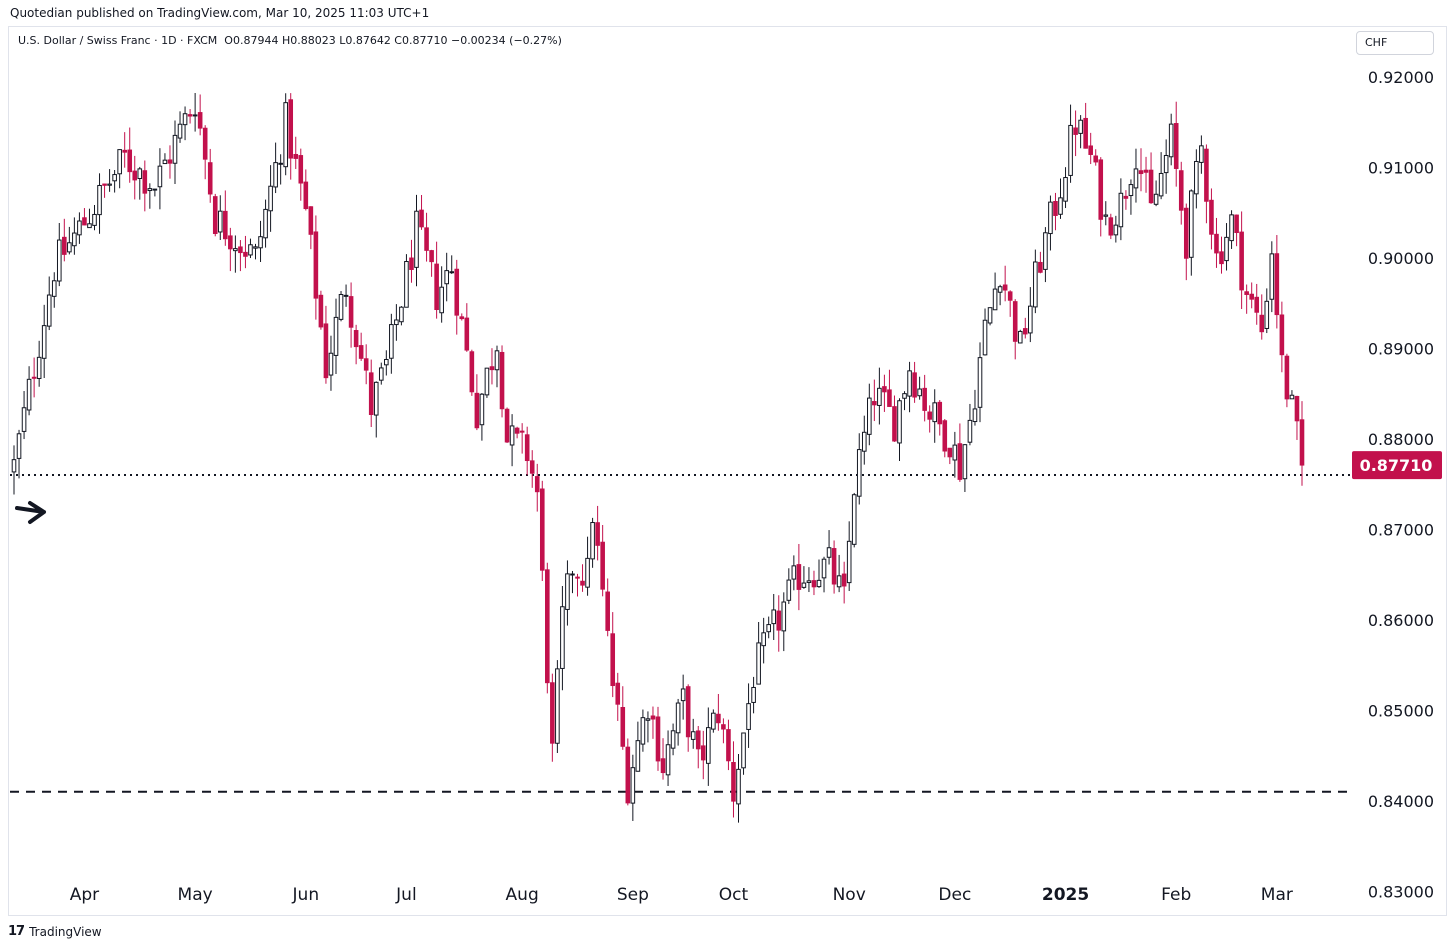  What do you see at coordinates (406, 895) in the screenshot?
I see `x-tick-label: Jul` at bounding box center [406, 895].